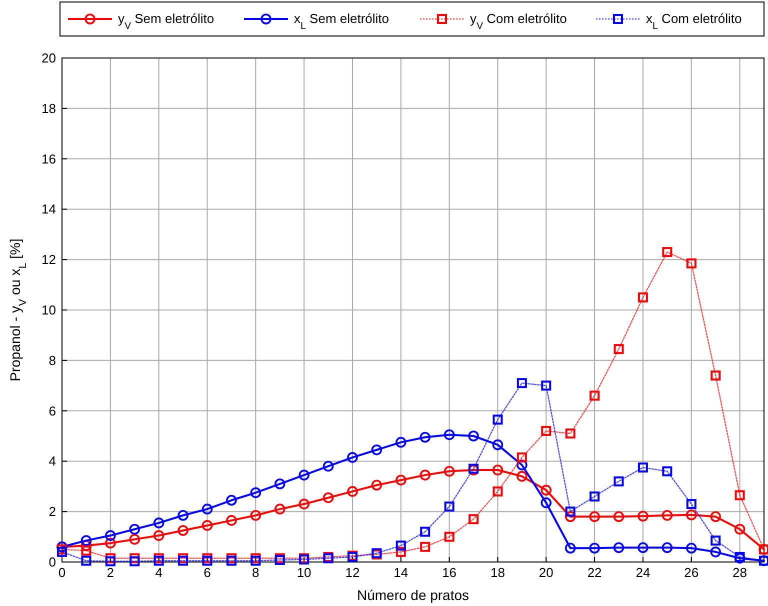 This screenshot has height=606, width=768. What do you see at coordinates (352, 572) in the screenshot?
I see `x-tick-label: 12` at bounding box center [352, 572].